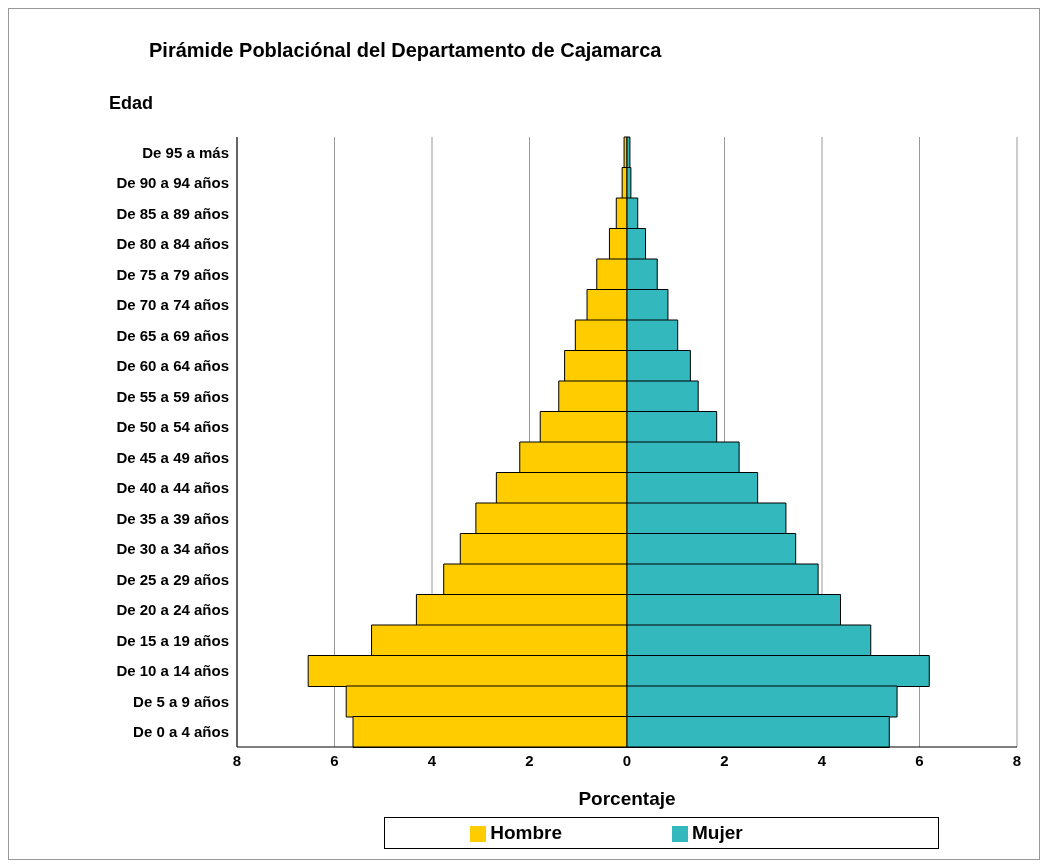 The width and height of the screenshot is (1054, 866). I want to click on y-tick-label: De 45 a 49 años, so click(172, 457).